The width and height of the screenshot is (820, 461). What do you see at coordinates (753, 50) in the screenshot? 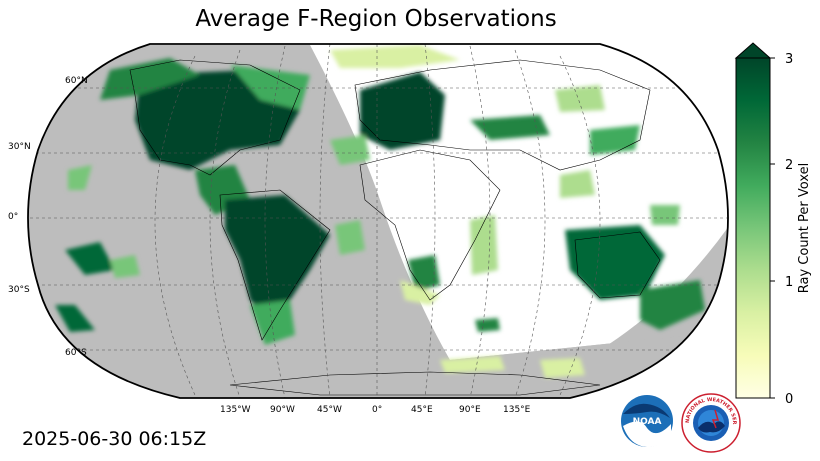
I see `colorbar-extend-arrow` at bounding box center [753, 50].